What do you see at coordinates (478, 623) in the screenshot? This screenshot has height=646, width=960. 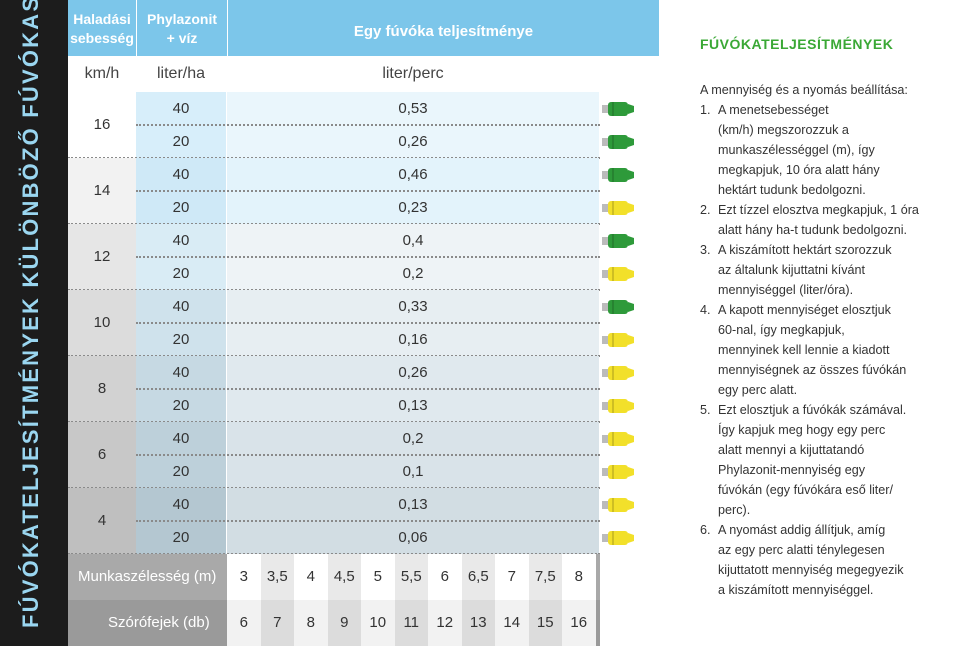 I see `nozzles-value: 13` at bounding box center [478, 623].